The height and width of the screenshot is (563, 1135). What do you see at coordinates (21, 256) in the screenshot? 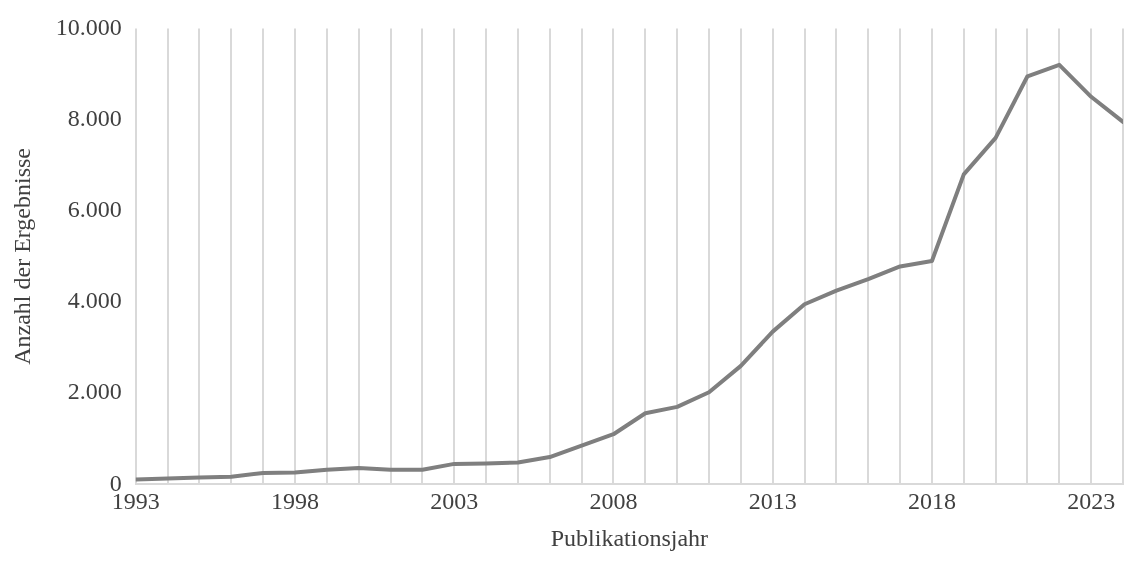
I see `y-axis-title: Anzahl der Ergebnisse` at bounding box center [21, 256].